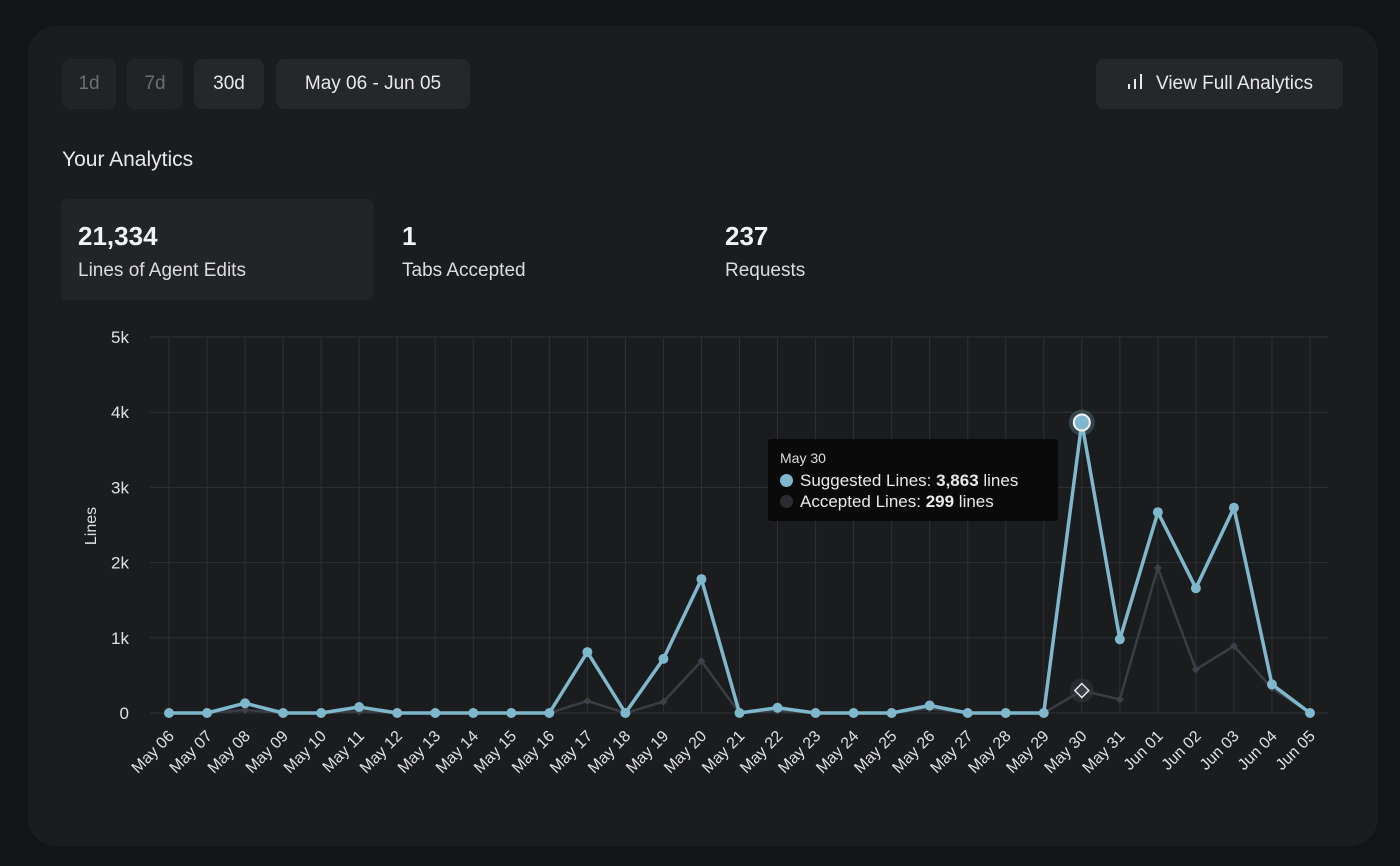  Describe the element at coordinates (868, 480) in the screenshot. I see `tooltip-suggested-label: Suggested Lines:` at that location.